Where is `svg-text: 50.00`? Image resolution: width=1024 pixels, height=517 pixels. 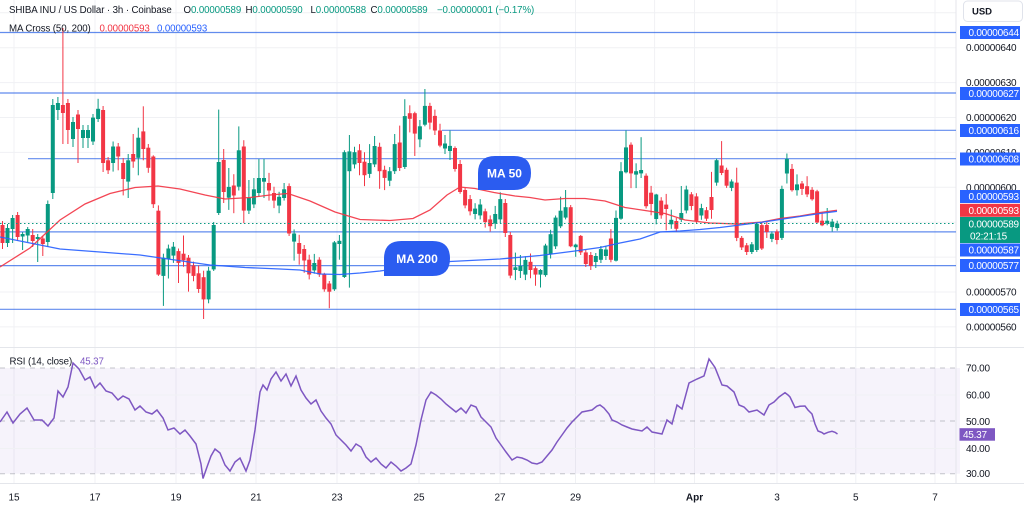 svg-text: 50.00 is located at coordinates (978, 422).